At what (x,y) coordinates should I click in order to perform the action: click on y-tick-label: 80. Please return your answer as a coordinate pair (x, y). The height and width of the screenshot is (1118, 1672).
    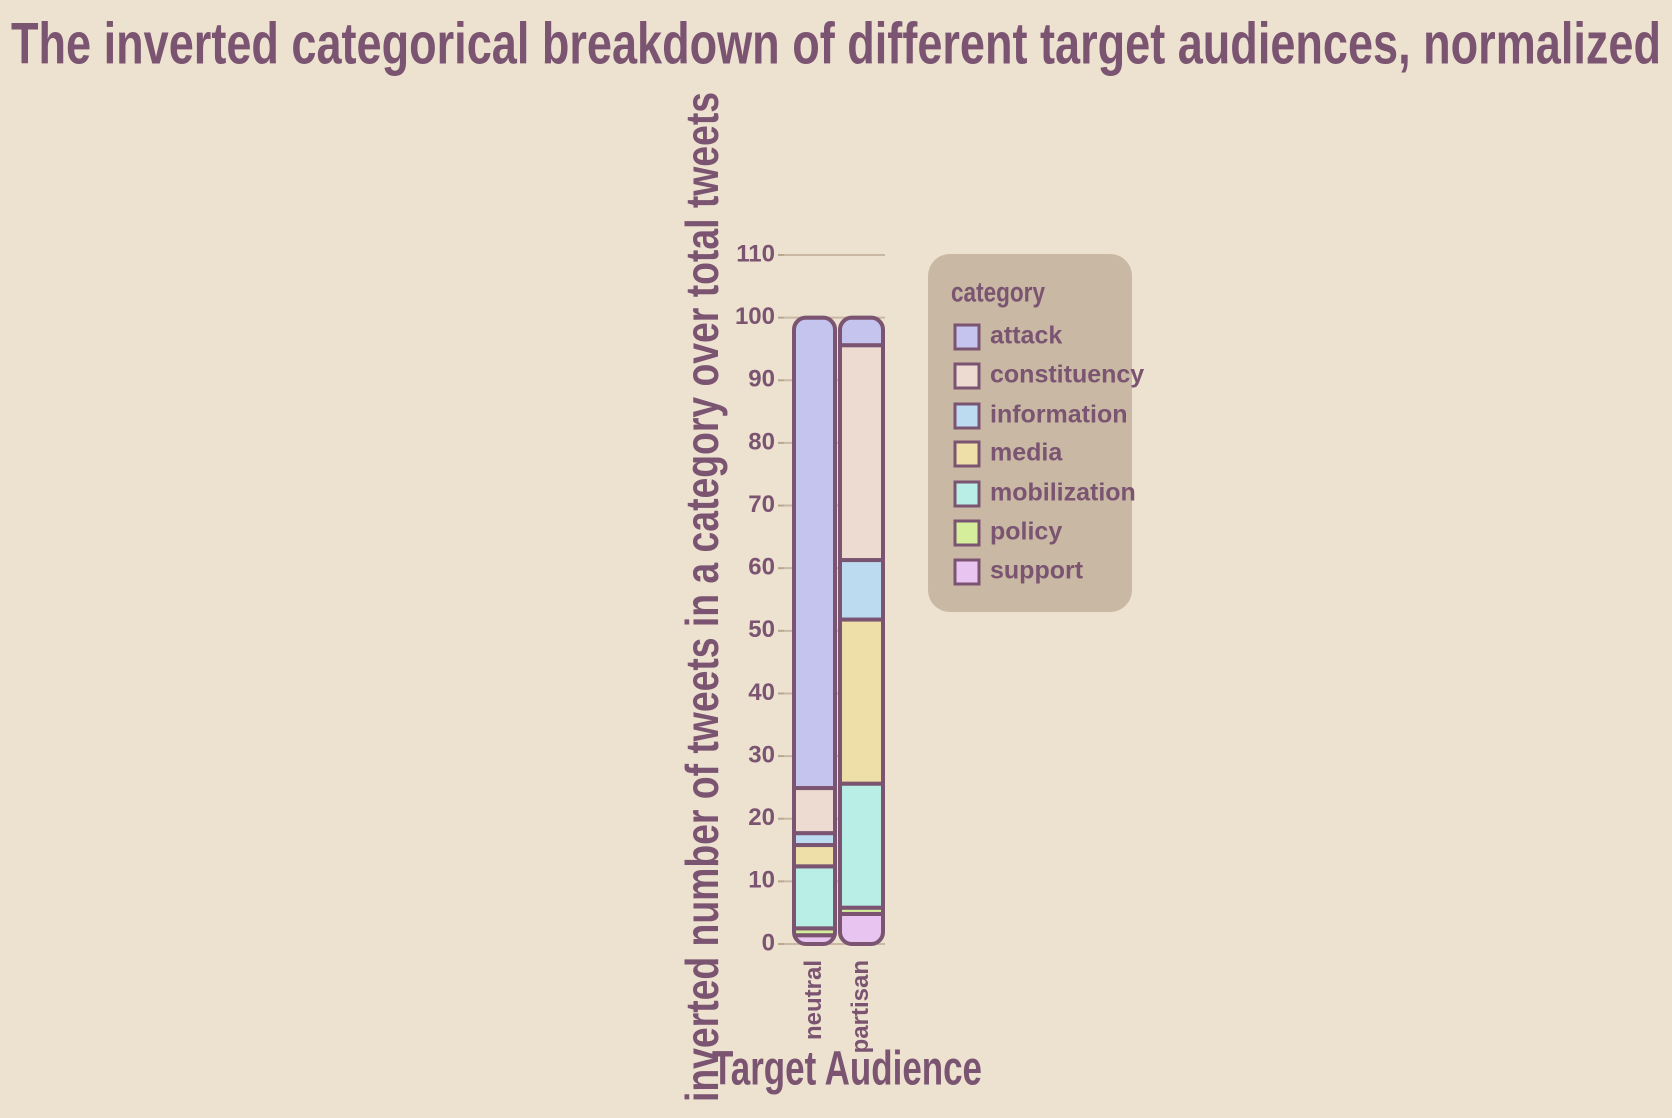
    Looking at the image, I should click on (761, 441).